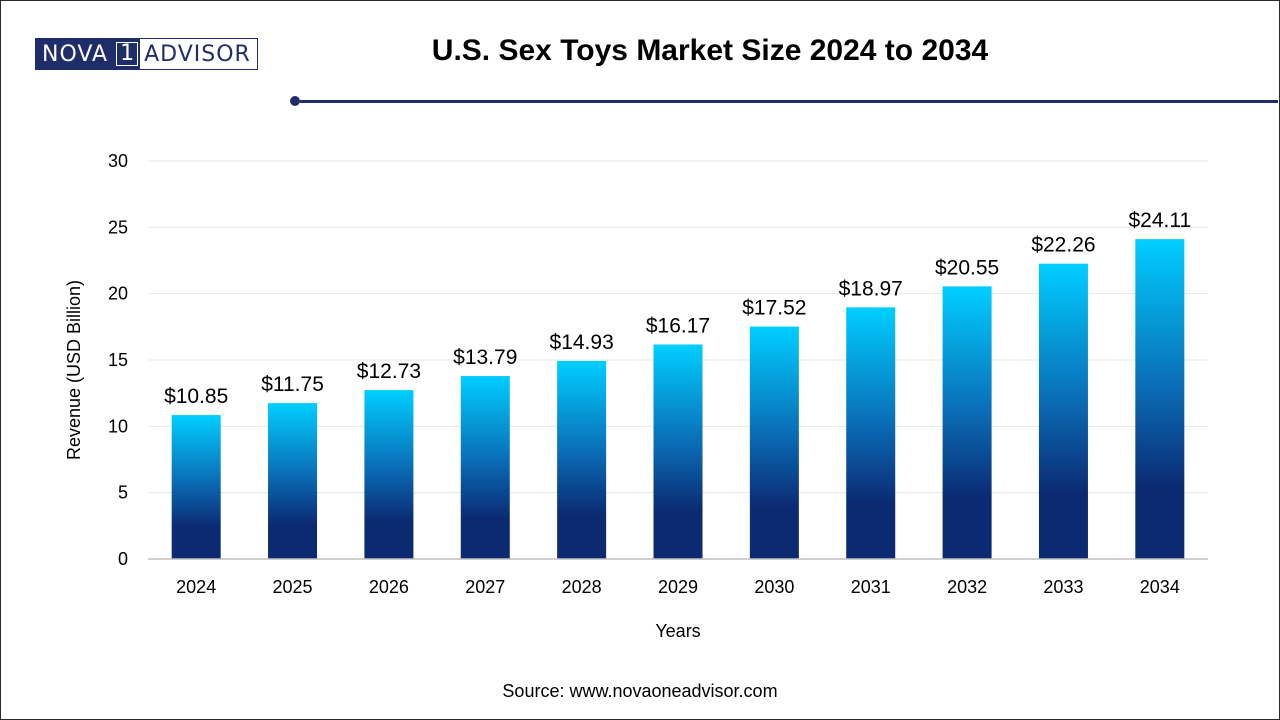 This screenshot has width=1280, height=720. I want to click on x-axis-title: Years, so click(677, 631).